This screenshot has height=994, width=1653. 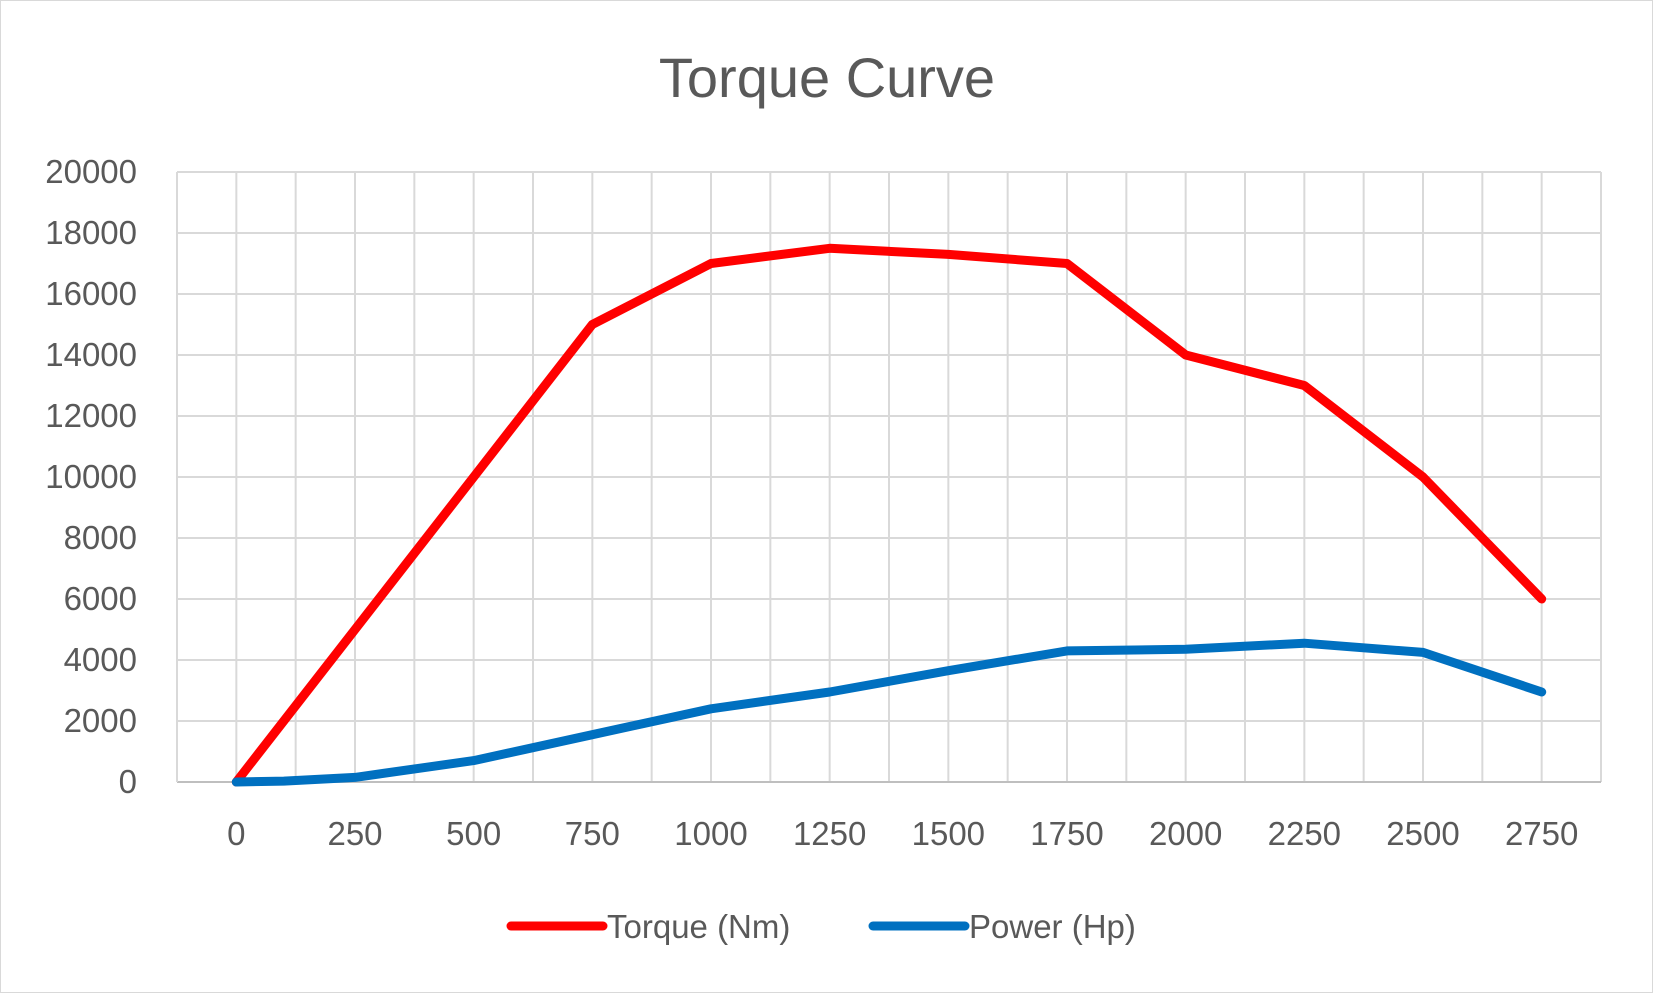 I want to click on y-tick-label: 0, so click(x=128, y=781).